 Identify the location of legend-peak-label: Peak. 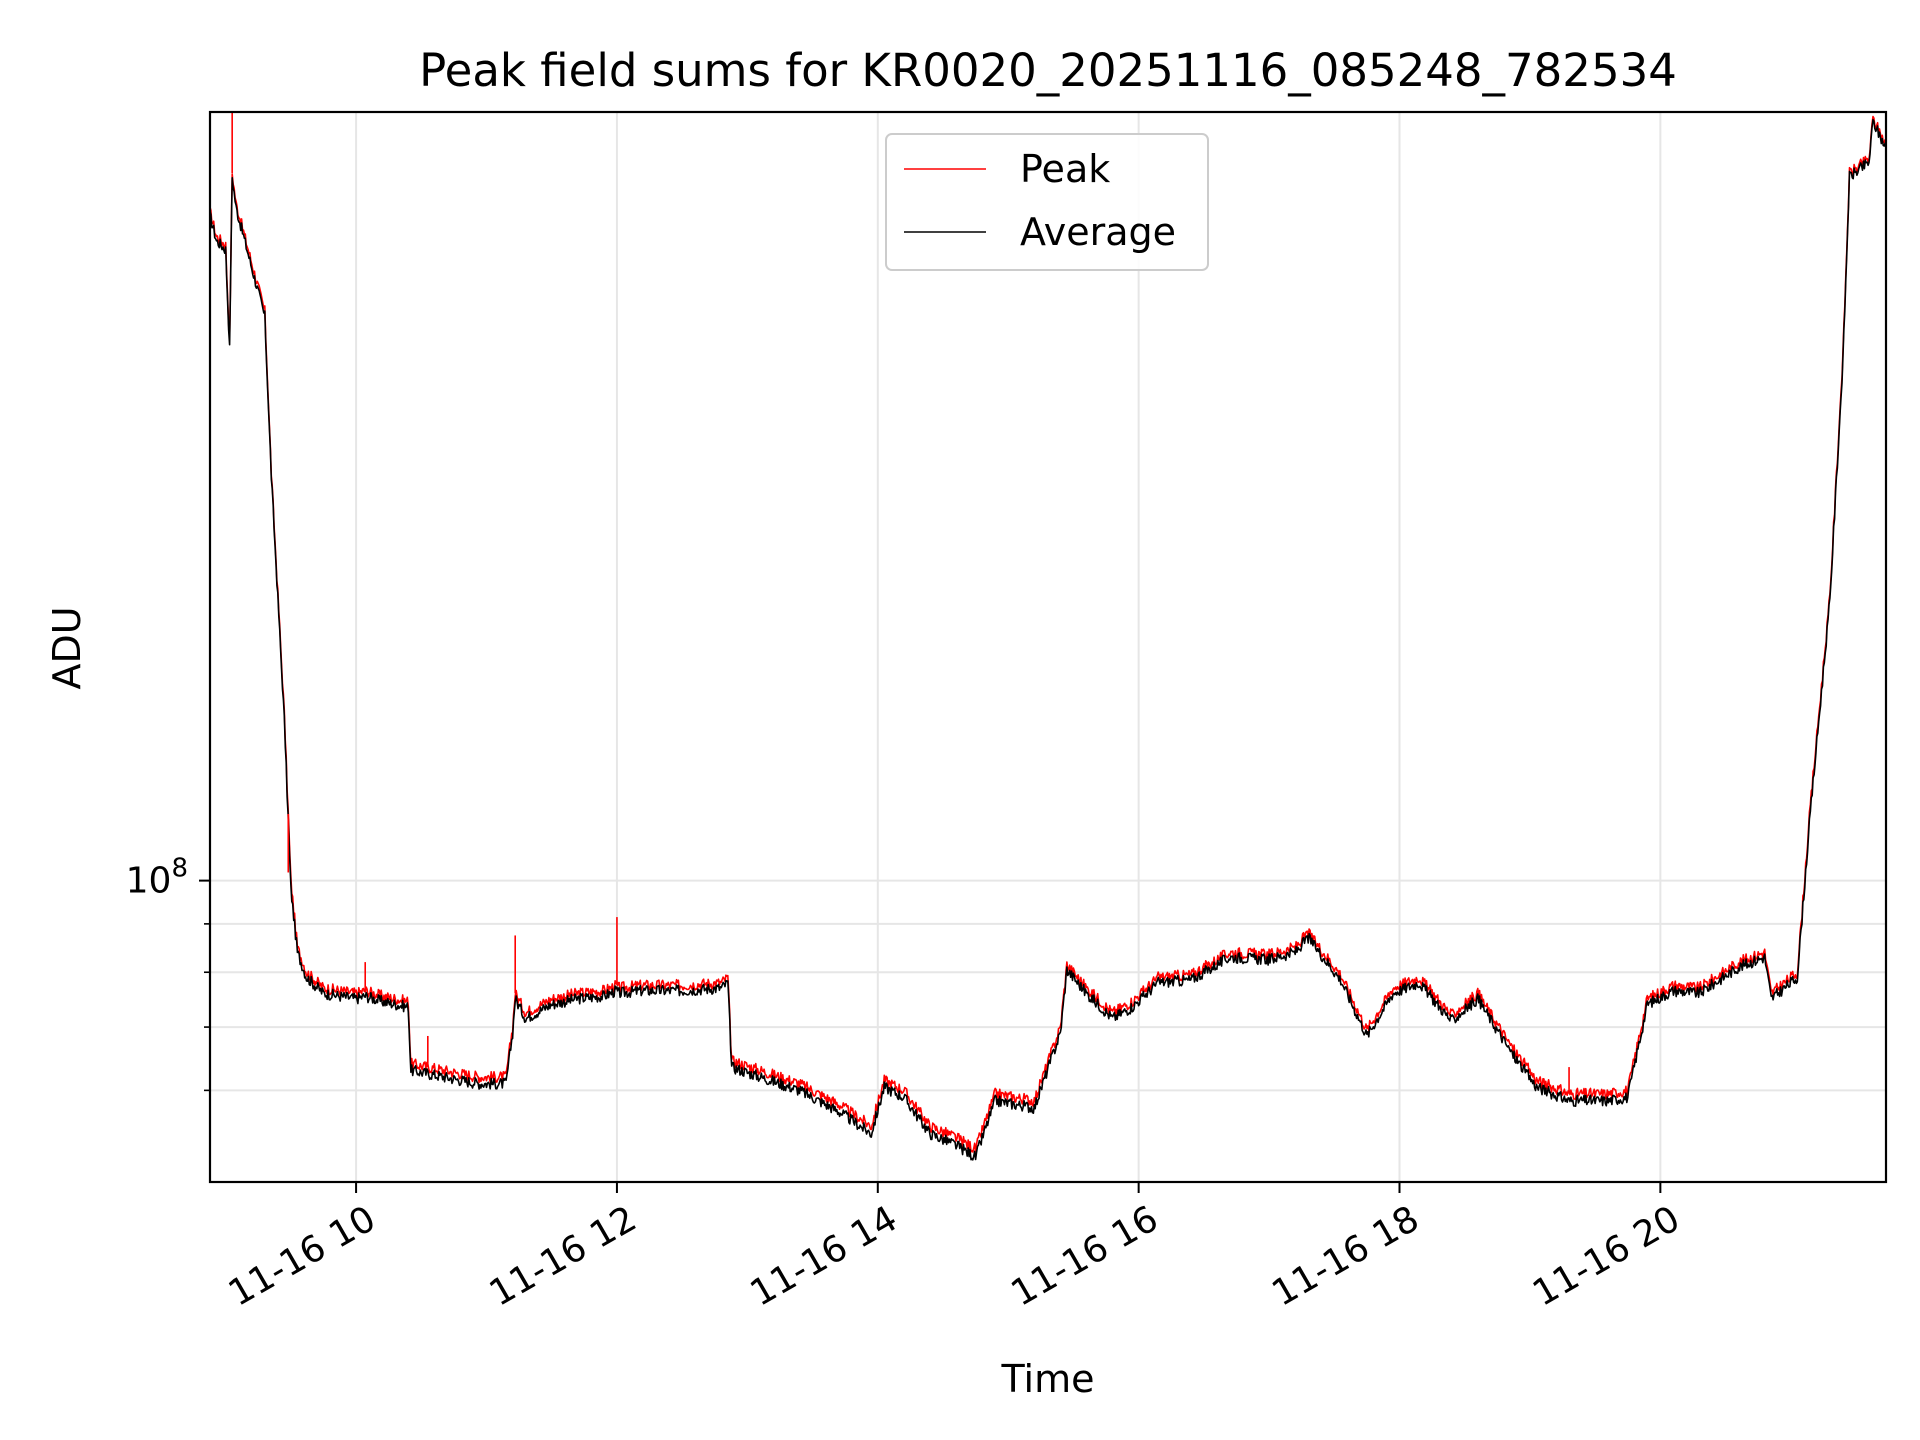
(1065, 169).